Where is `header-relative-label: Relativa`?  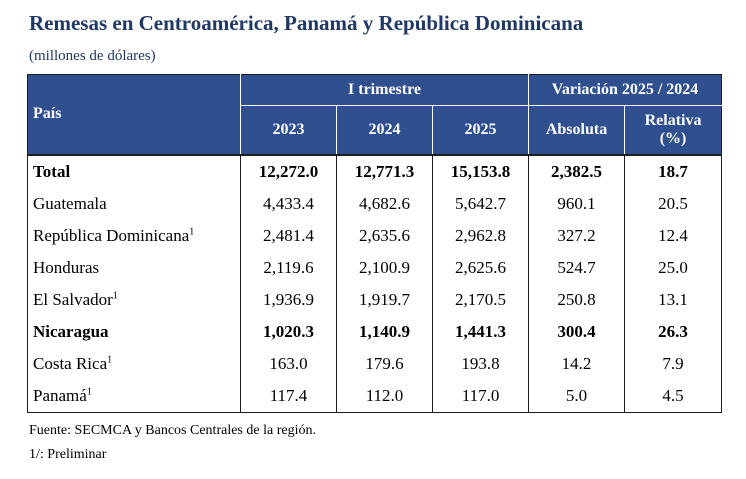
header-relative-label: Relativa is located at coordinates (673, 120).